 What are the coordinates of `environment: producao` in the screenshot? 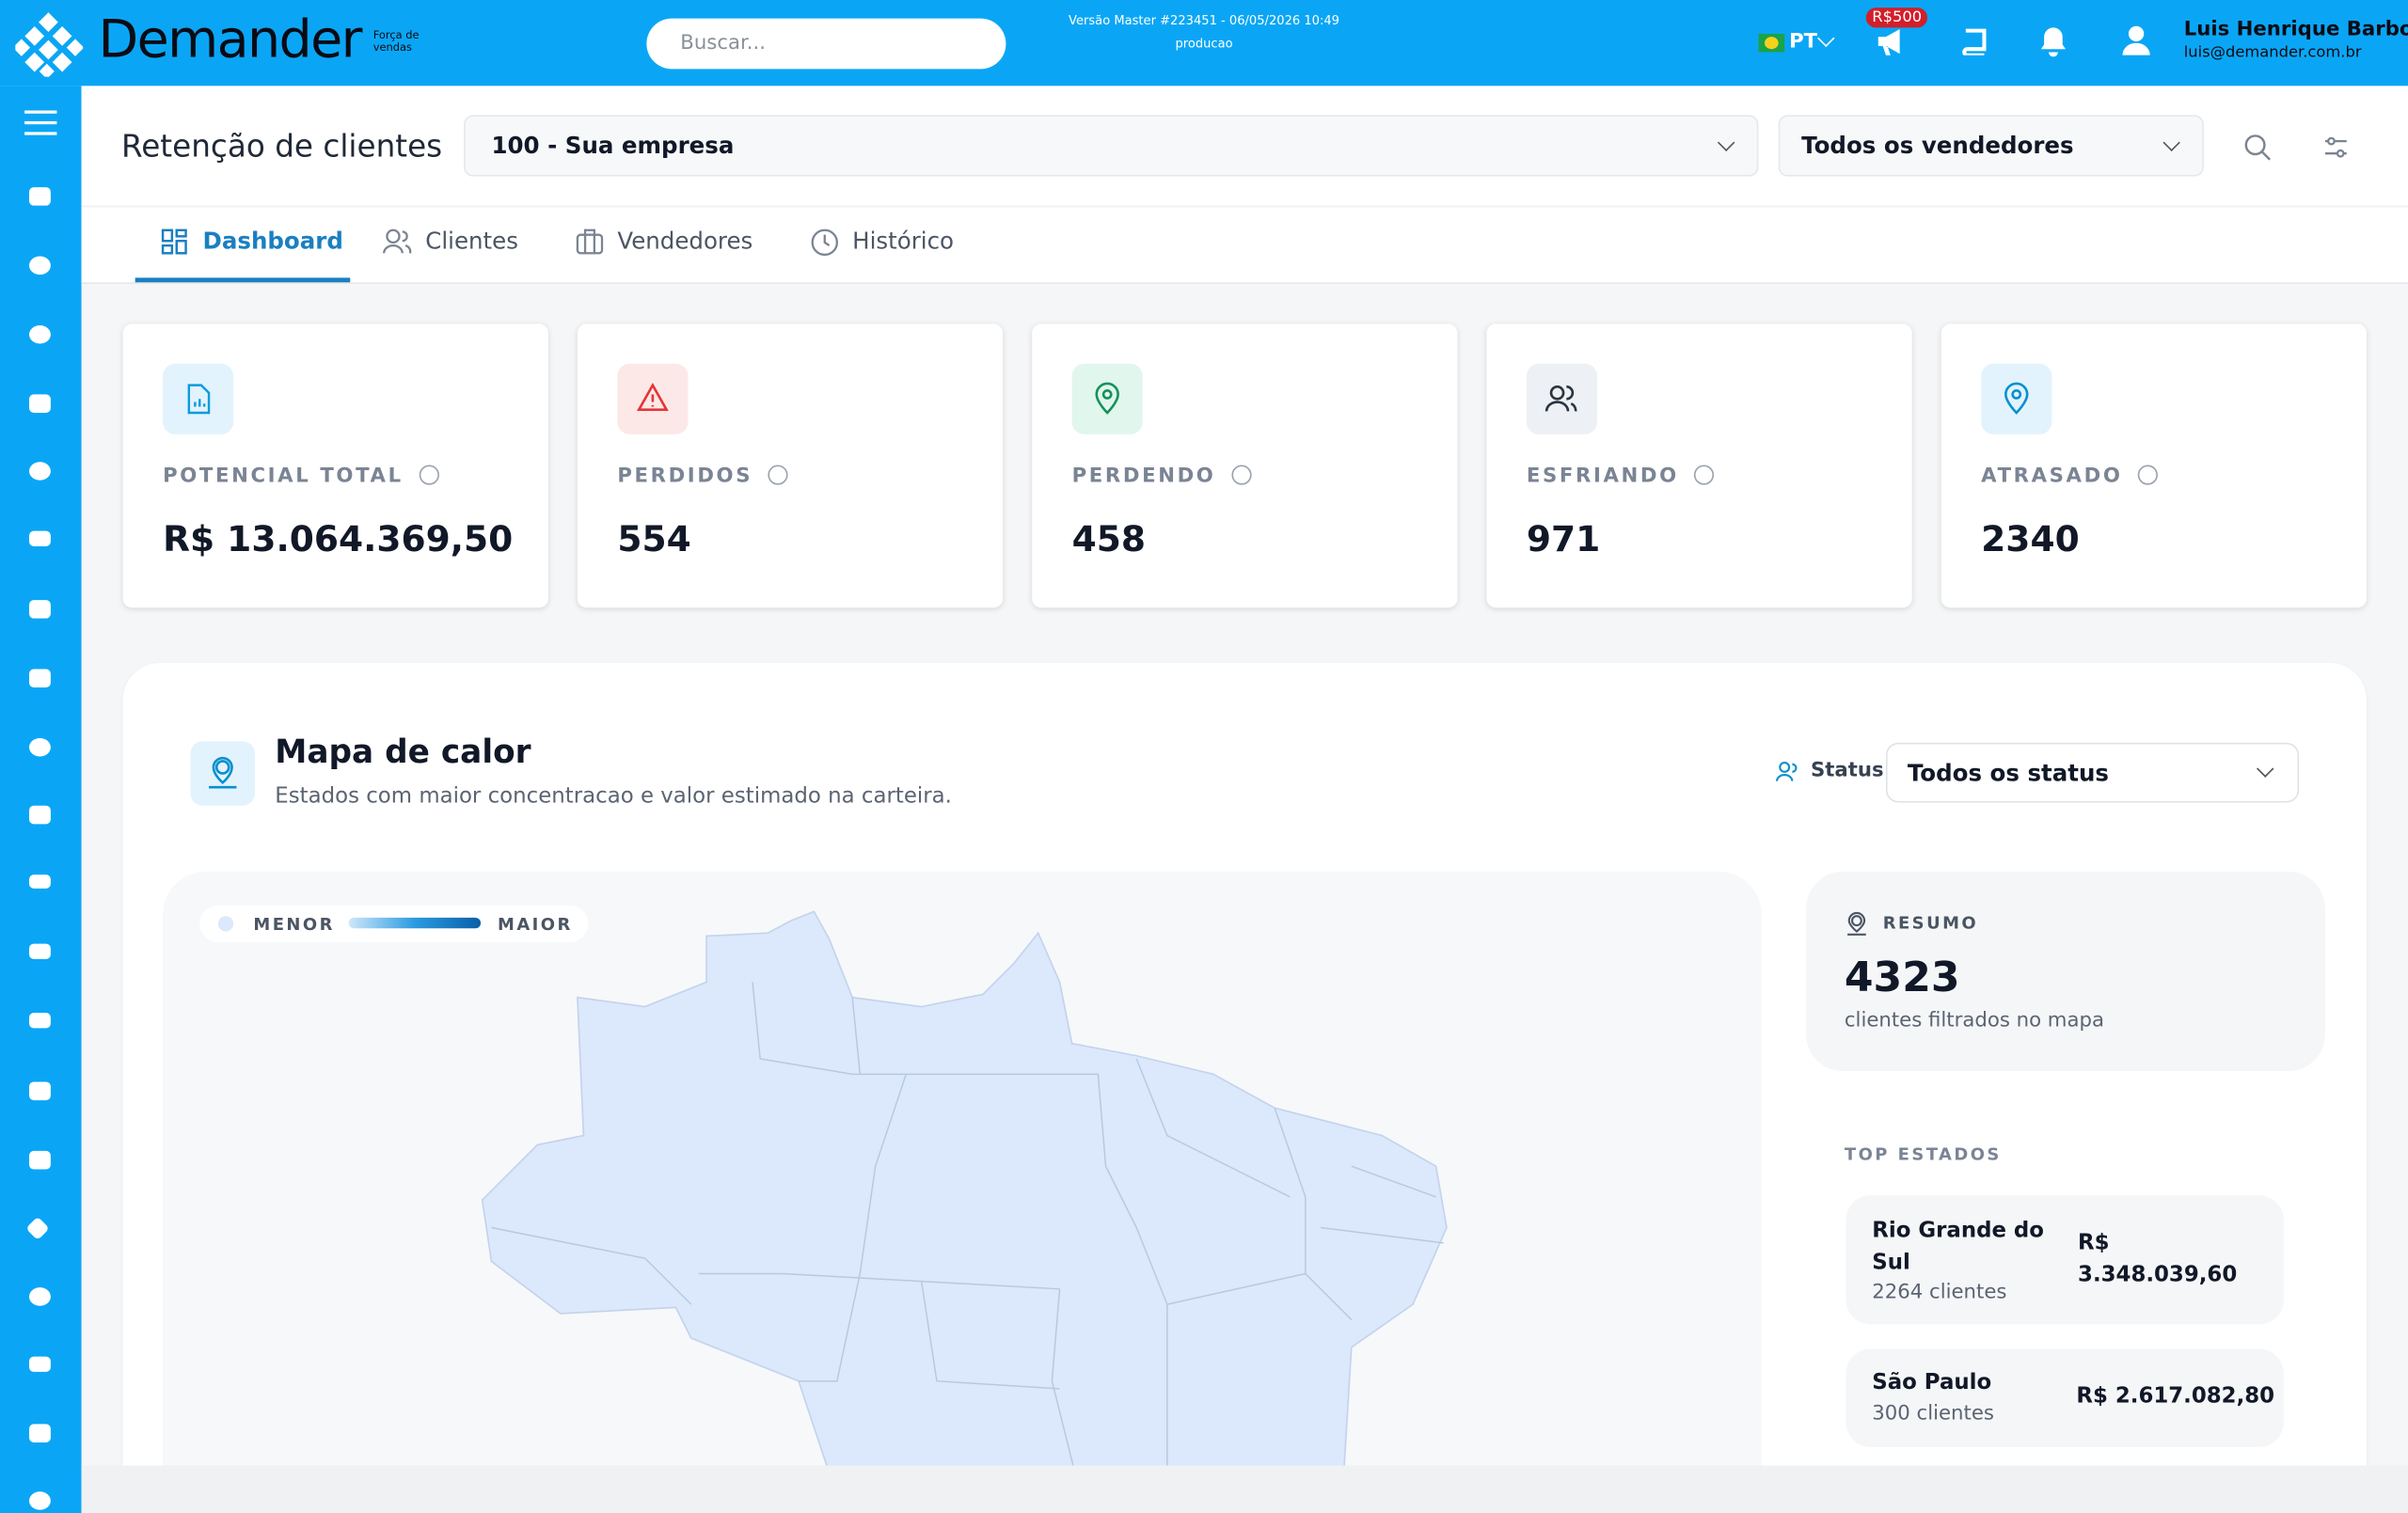 It's located at (1204, 44).